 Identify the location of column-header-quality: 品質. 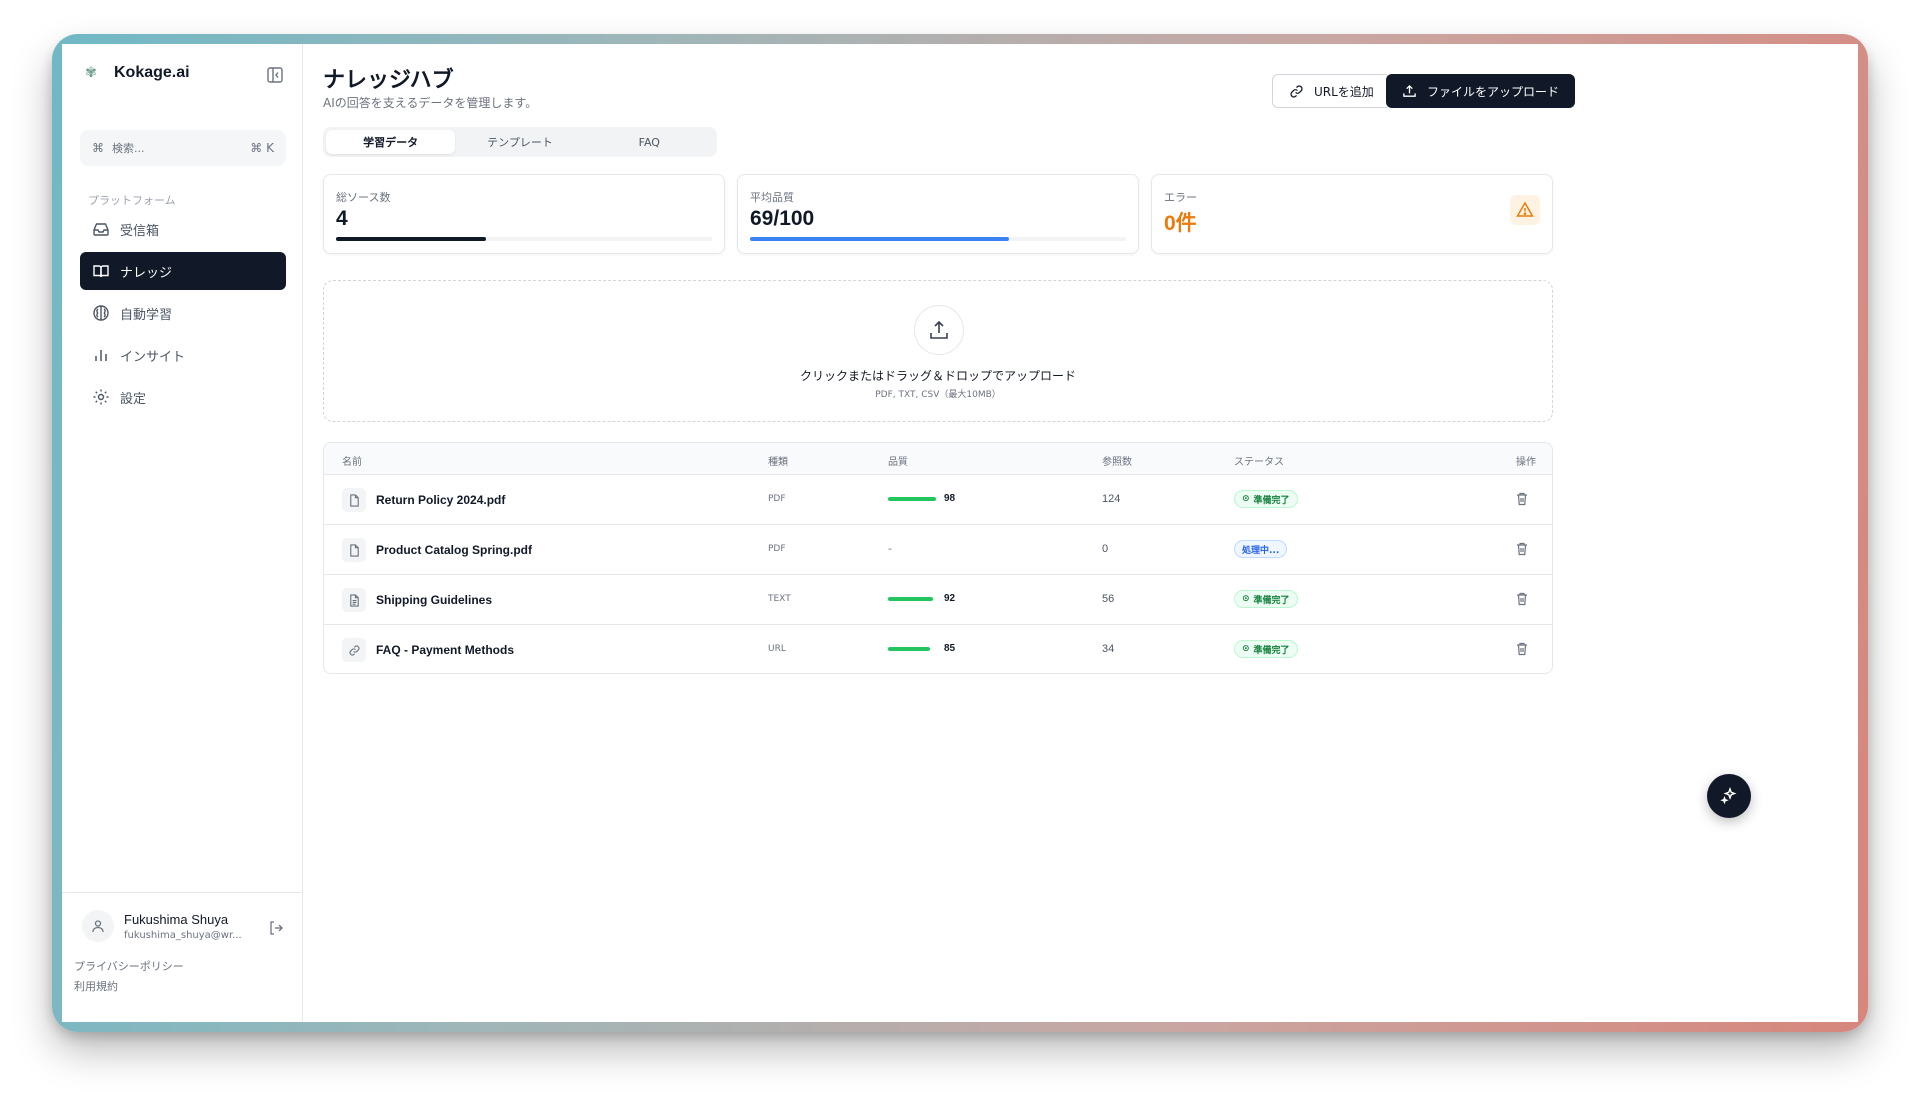
(898, 462).